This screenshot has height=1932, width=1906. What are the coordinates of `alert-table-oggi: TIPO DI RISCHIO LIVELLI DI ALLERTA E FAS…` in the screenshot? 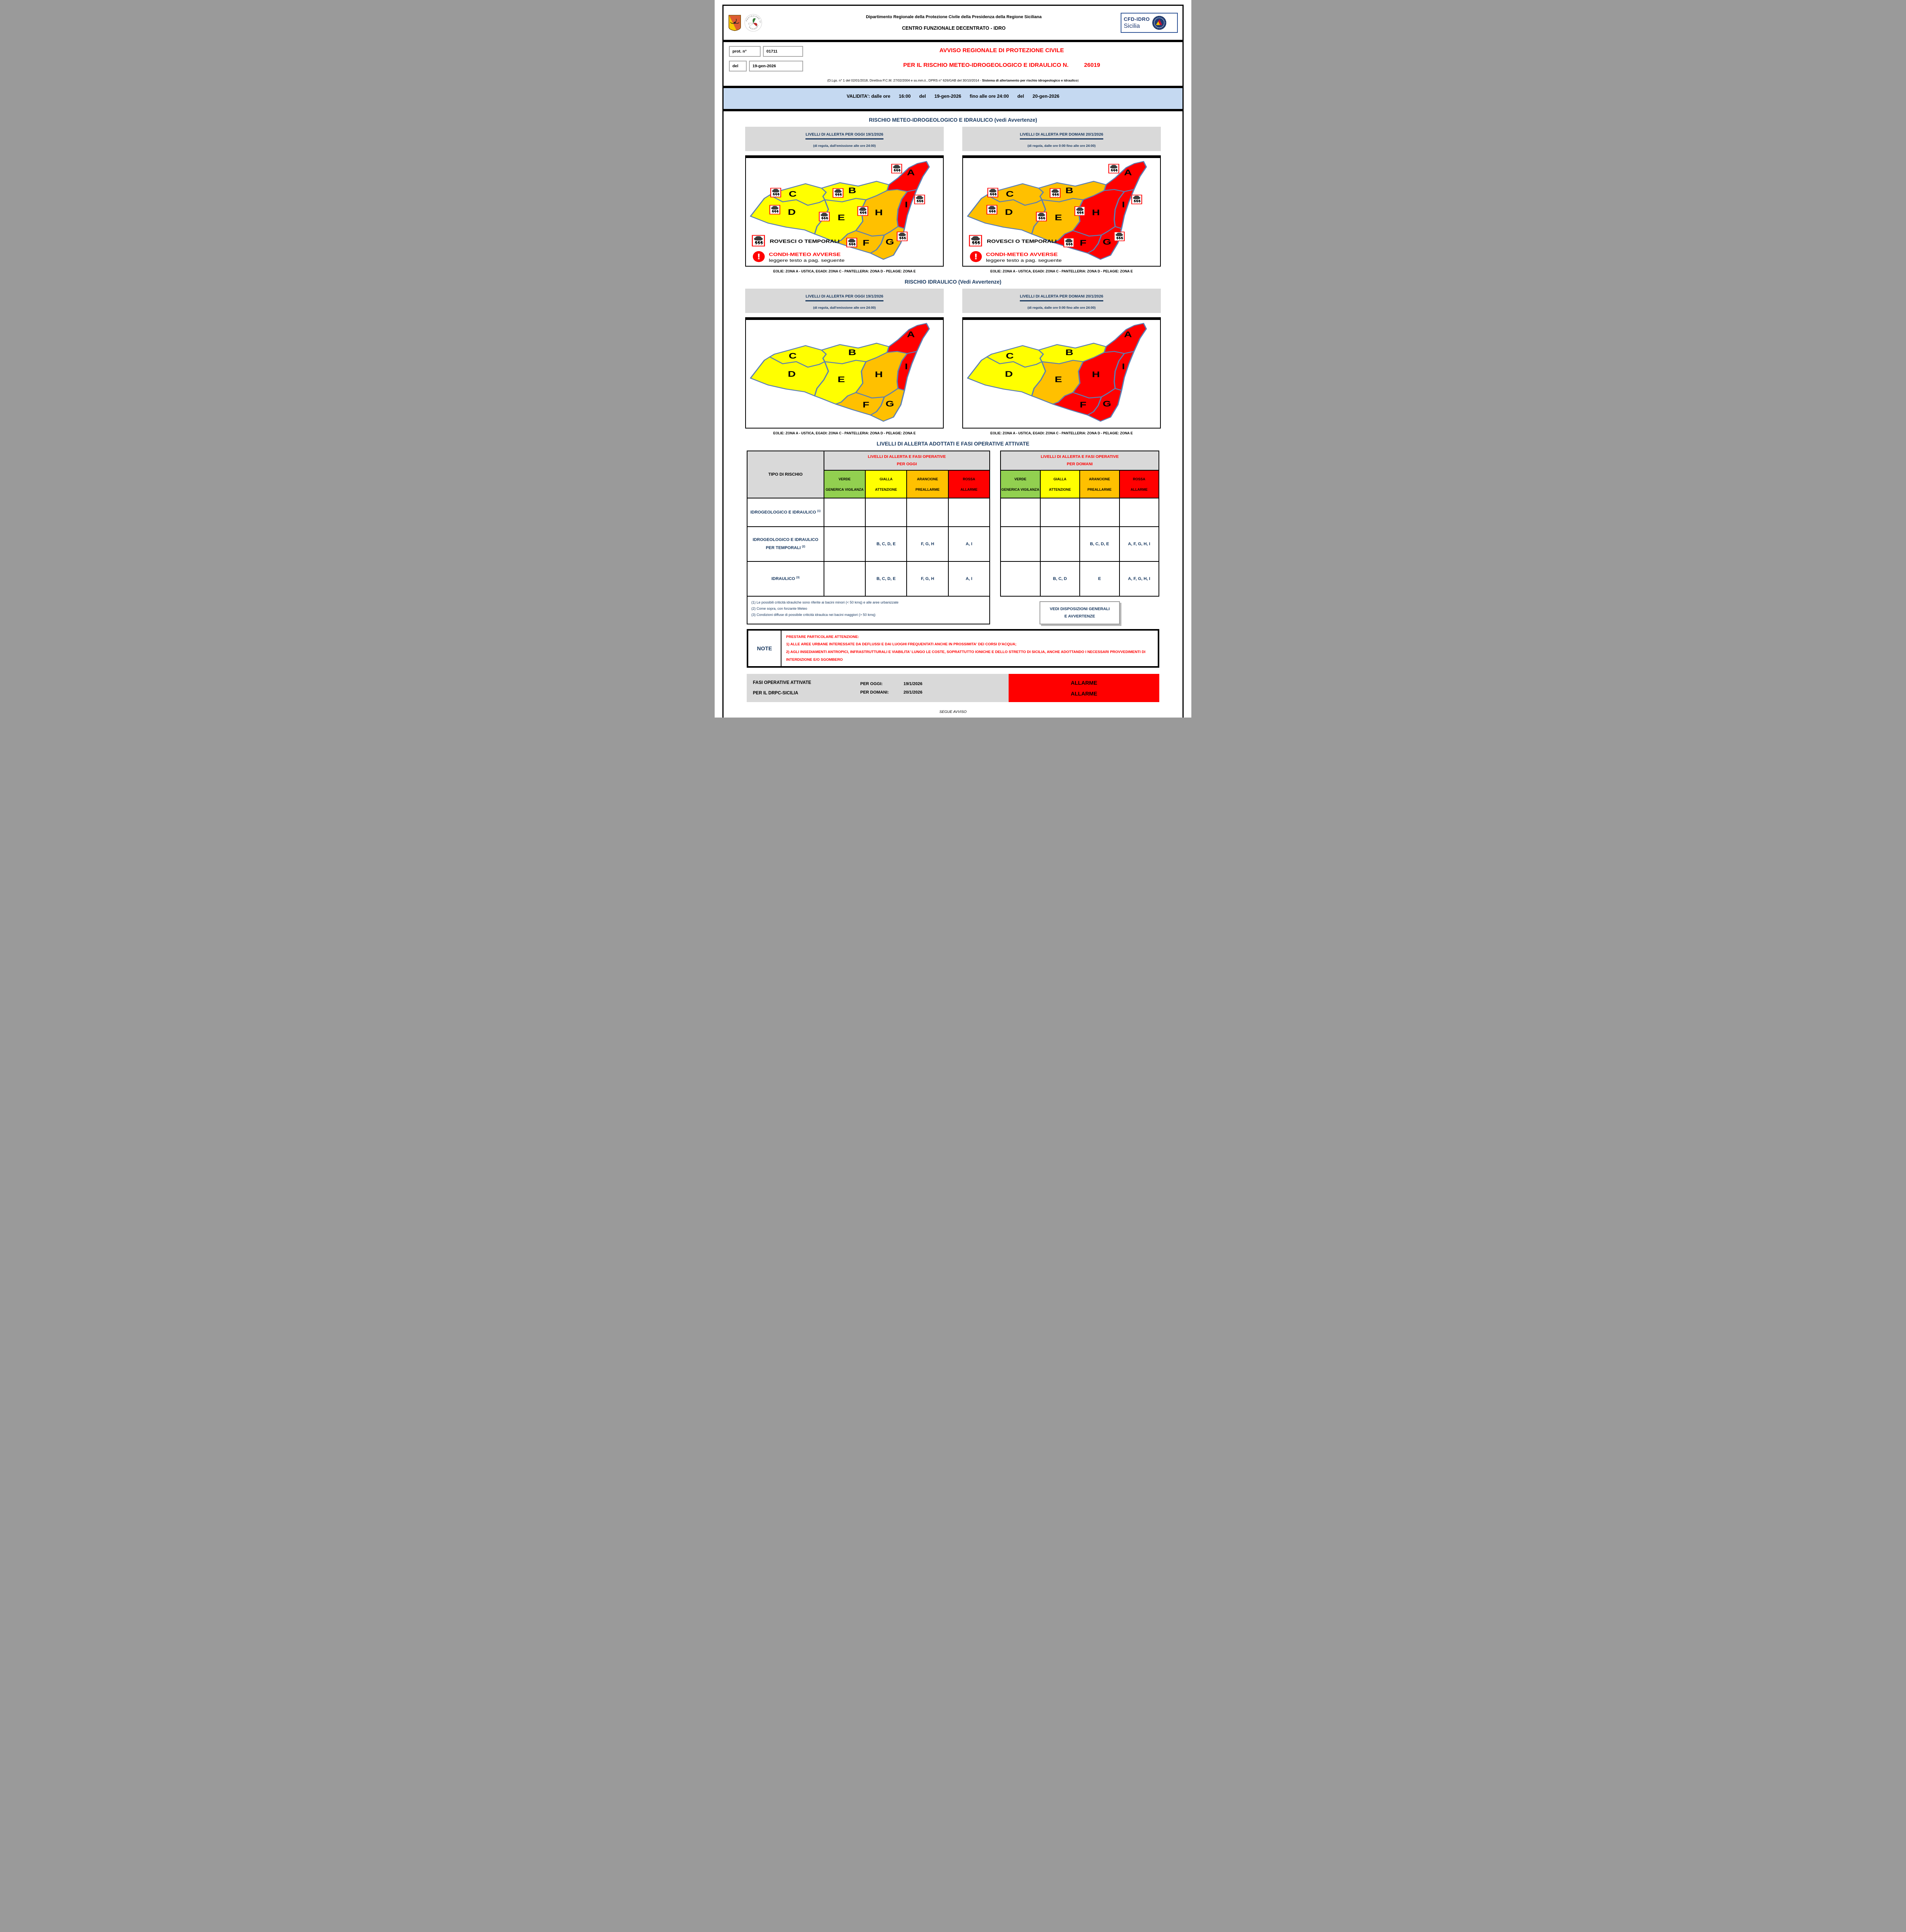 It's located at (868, 524).